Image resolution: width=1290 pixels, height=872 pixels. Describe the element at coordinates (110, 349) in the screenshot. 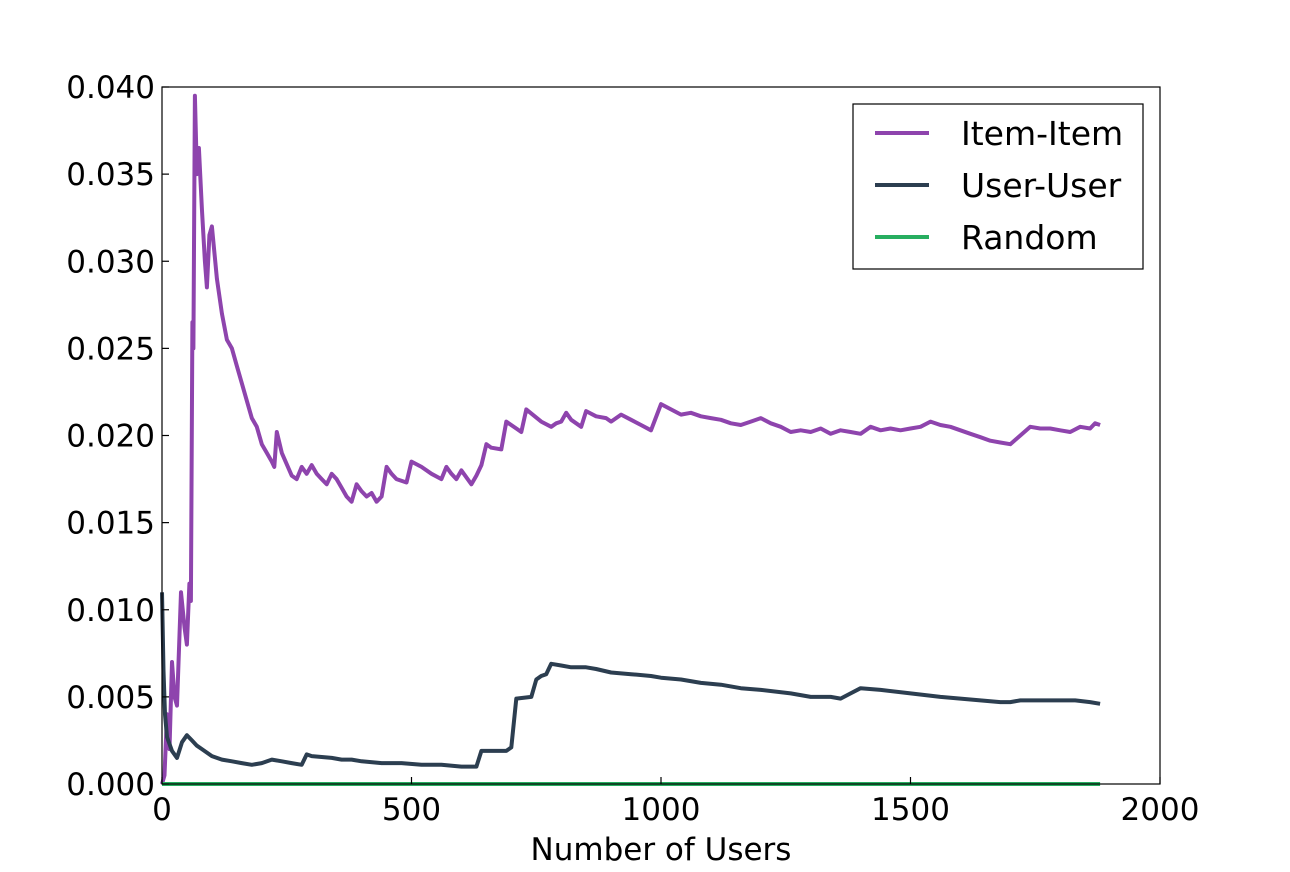

I see `y-tick-label: 0.025` at that location.